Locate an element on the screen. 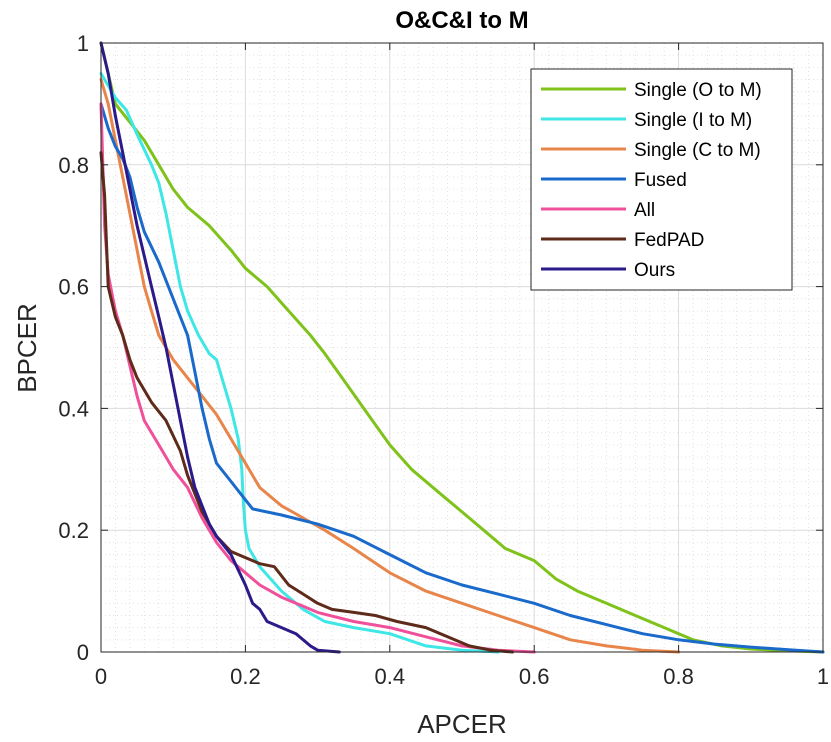 This screenshot has height=742, width=831. y-tick-label: 0.6 is located at coordinates (73, 287).